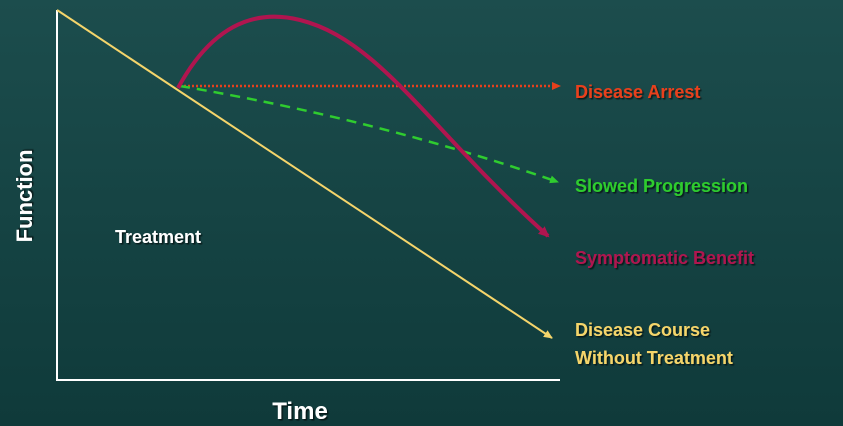 The height and width of the screenshot is (426, 843). I want to click on x-axis-label: Time, so click(300, 411).